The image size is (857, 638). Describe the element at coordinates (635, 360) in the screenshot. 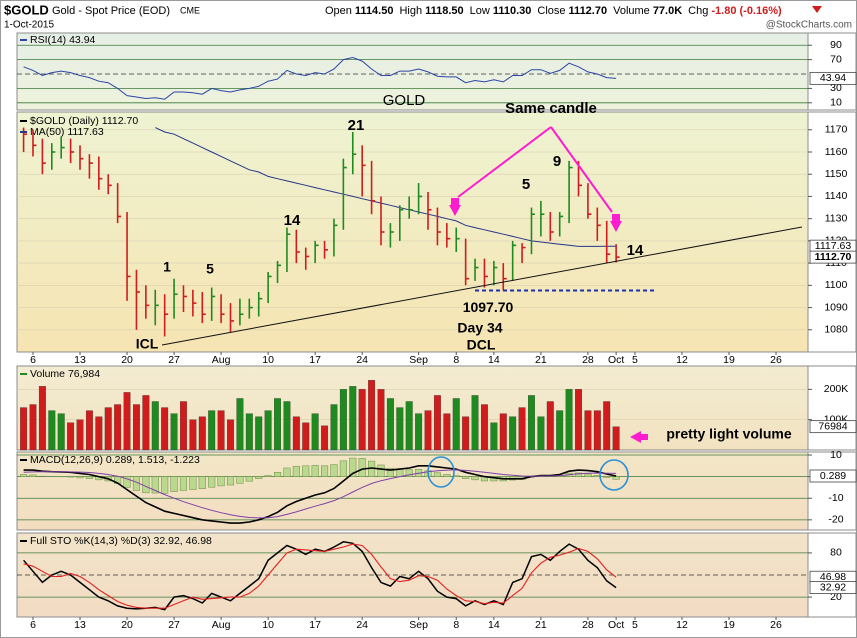

I see `x-tick-label: 5` at that location.